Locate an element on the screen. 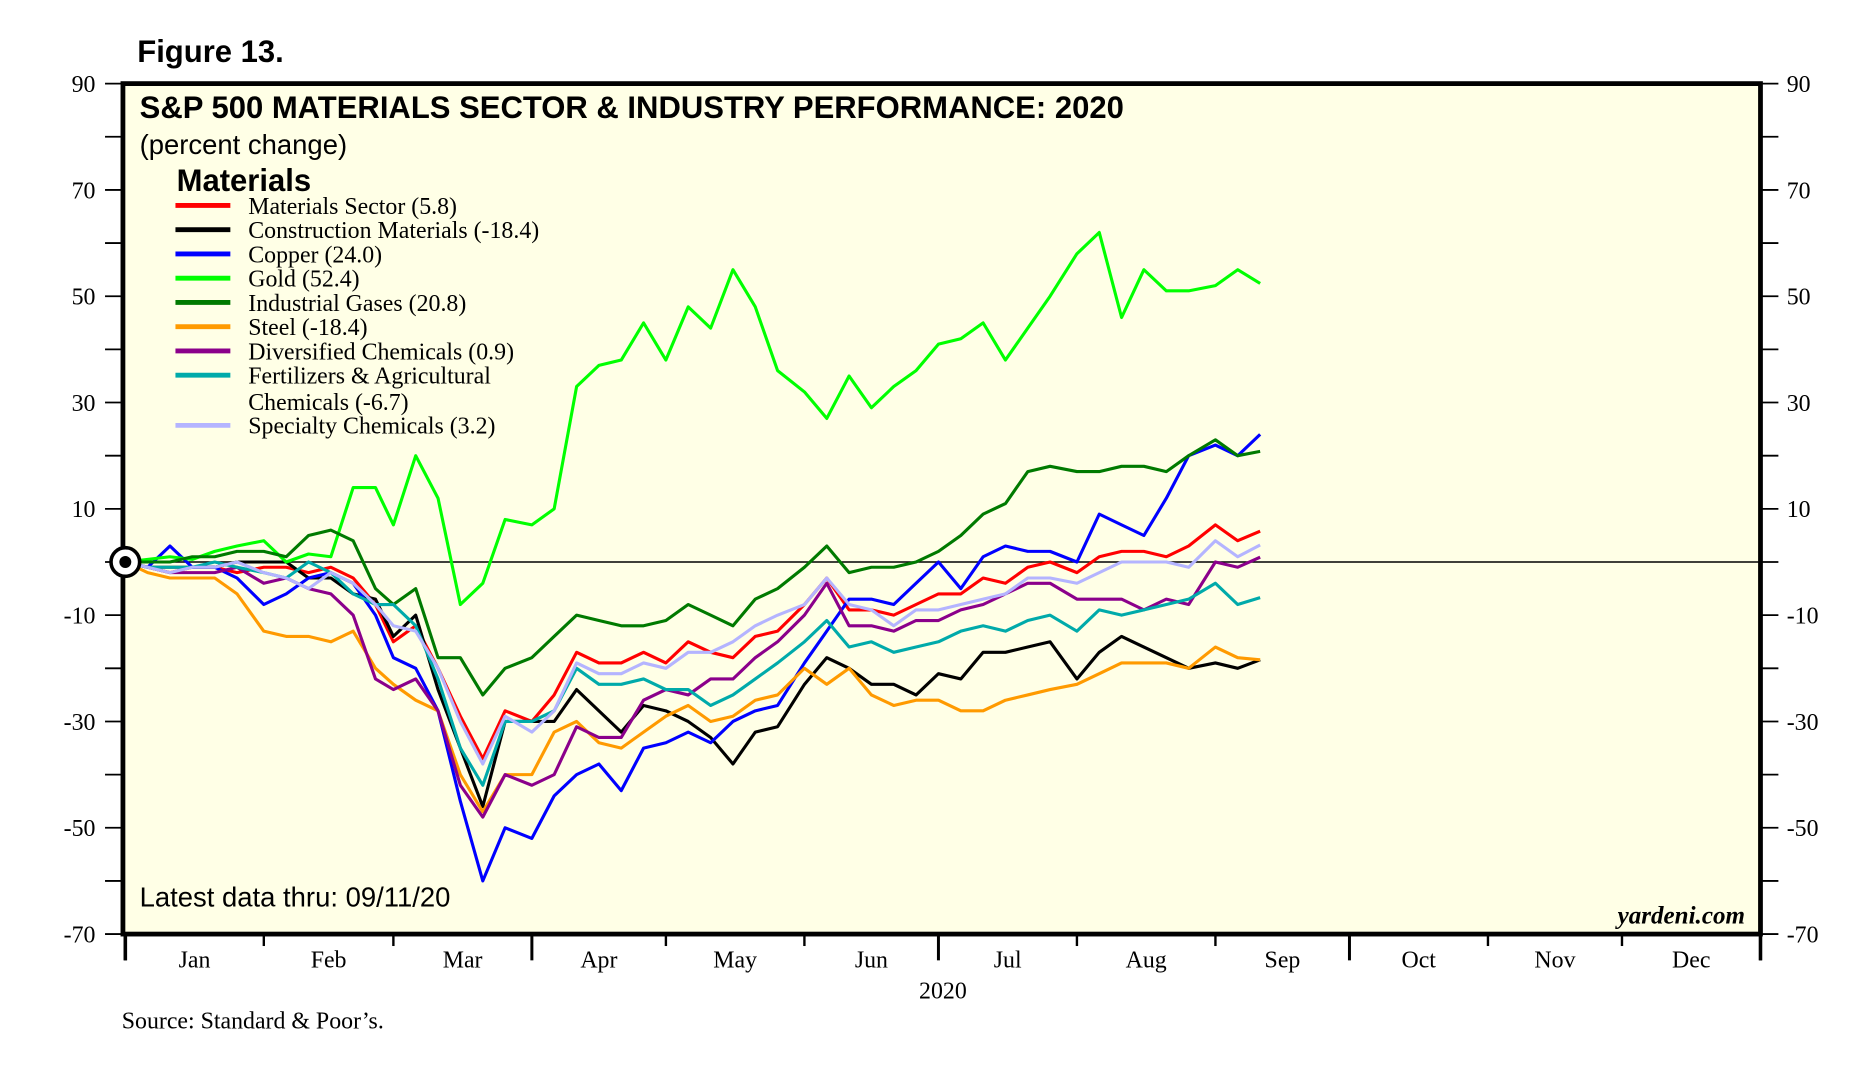 This screenshot has width=1850, height=1081. y-tick-label-right: -50 is located at coordinates (1803, 829).